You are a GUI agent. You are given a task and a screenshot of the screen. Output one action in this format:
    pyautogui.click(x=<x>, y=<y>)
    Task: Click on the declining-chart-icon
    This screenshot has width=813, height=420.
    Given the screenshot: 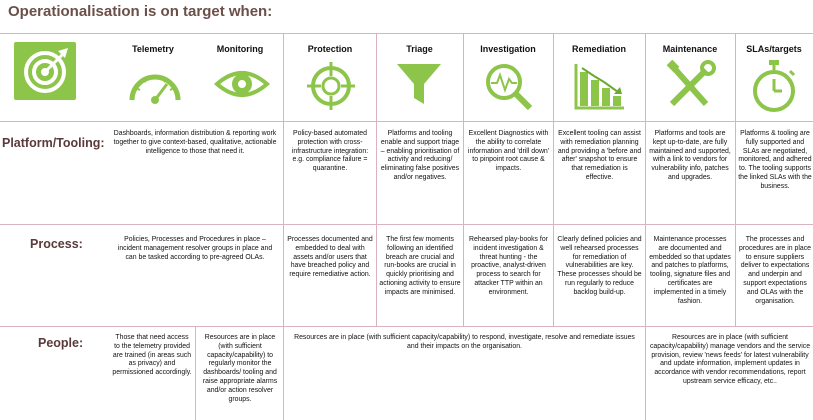 What is the action you would take?
    pyautogui.click(x=599, y=88)
    